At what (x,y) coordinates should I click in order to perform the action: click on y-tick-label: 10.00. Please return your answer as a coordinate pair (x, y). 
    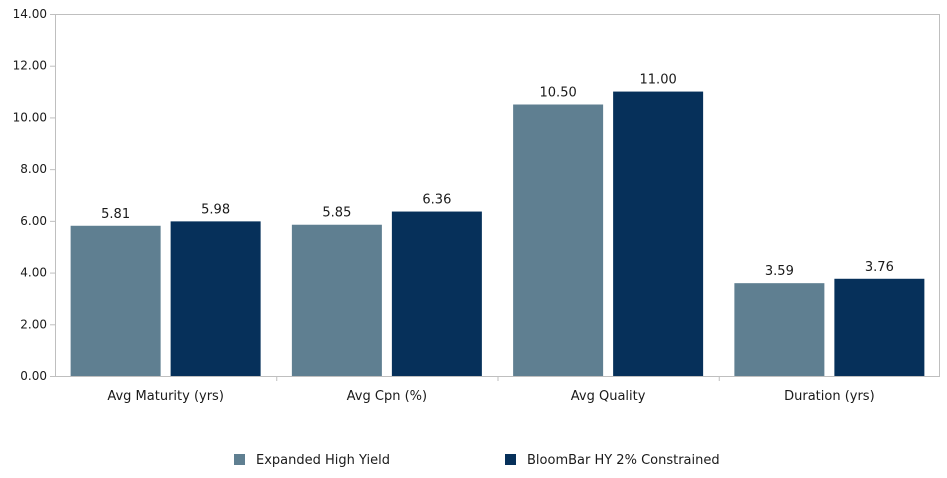
    Looking at the image, I should click on (30, 117).